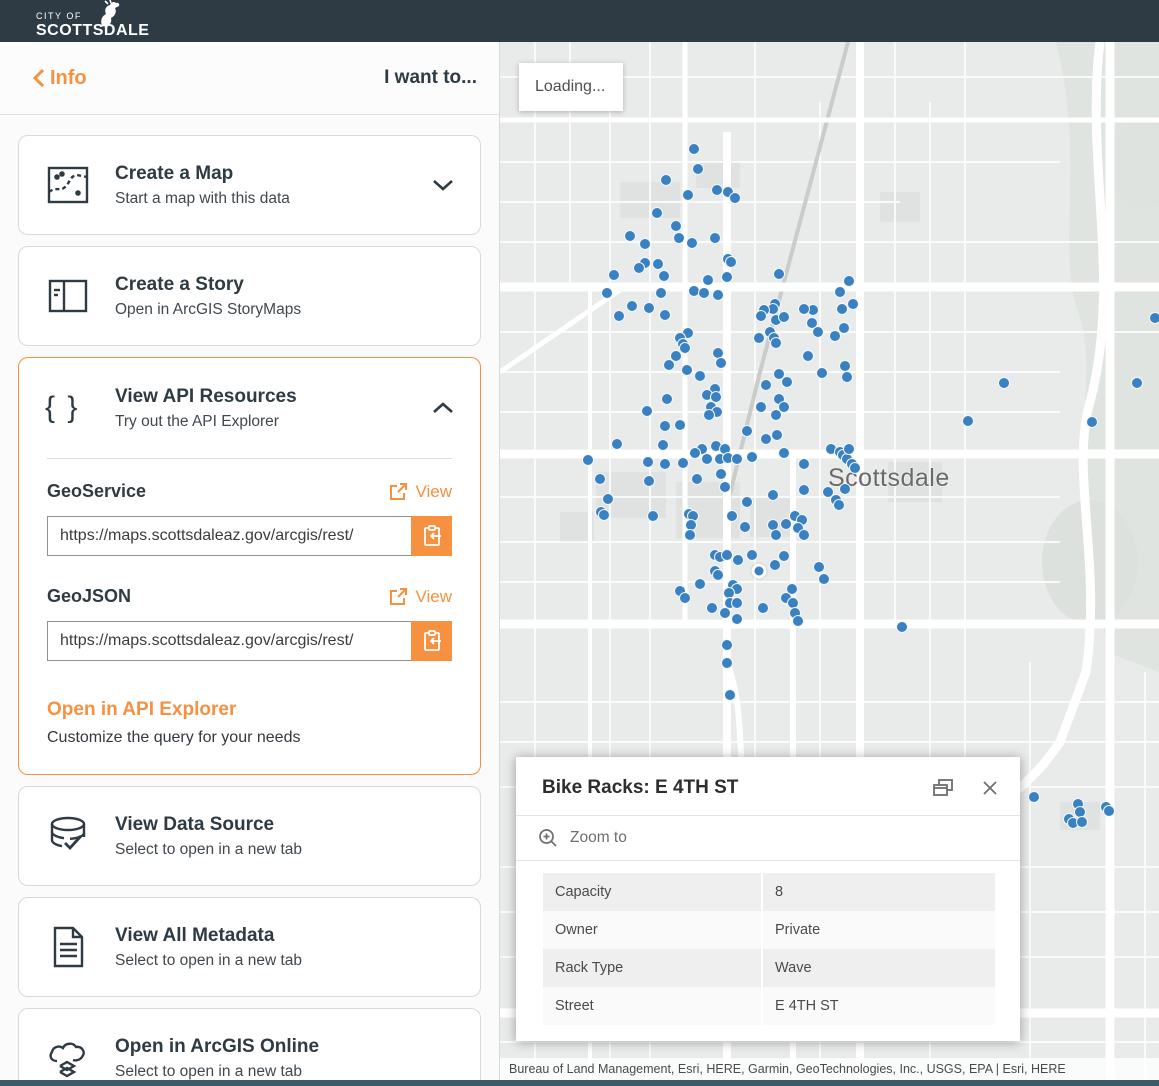  Describe the element at coordinates (768, 838) in the screenshot. I see `zoom-to-action: Zoom to` at that location.